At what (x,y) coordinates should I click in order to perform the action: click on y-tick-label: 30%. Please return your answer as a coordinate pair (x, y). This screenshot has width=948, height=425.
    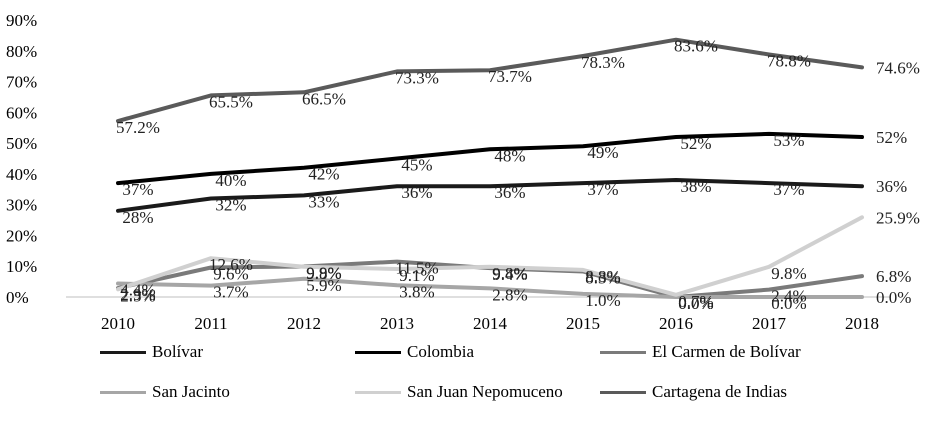
    Looking at the image, I should click on (21, 205).